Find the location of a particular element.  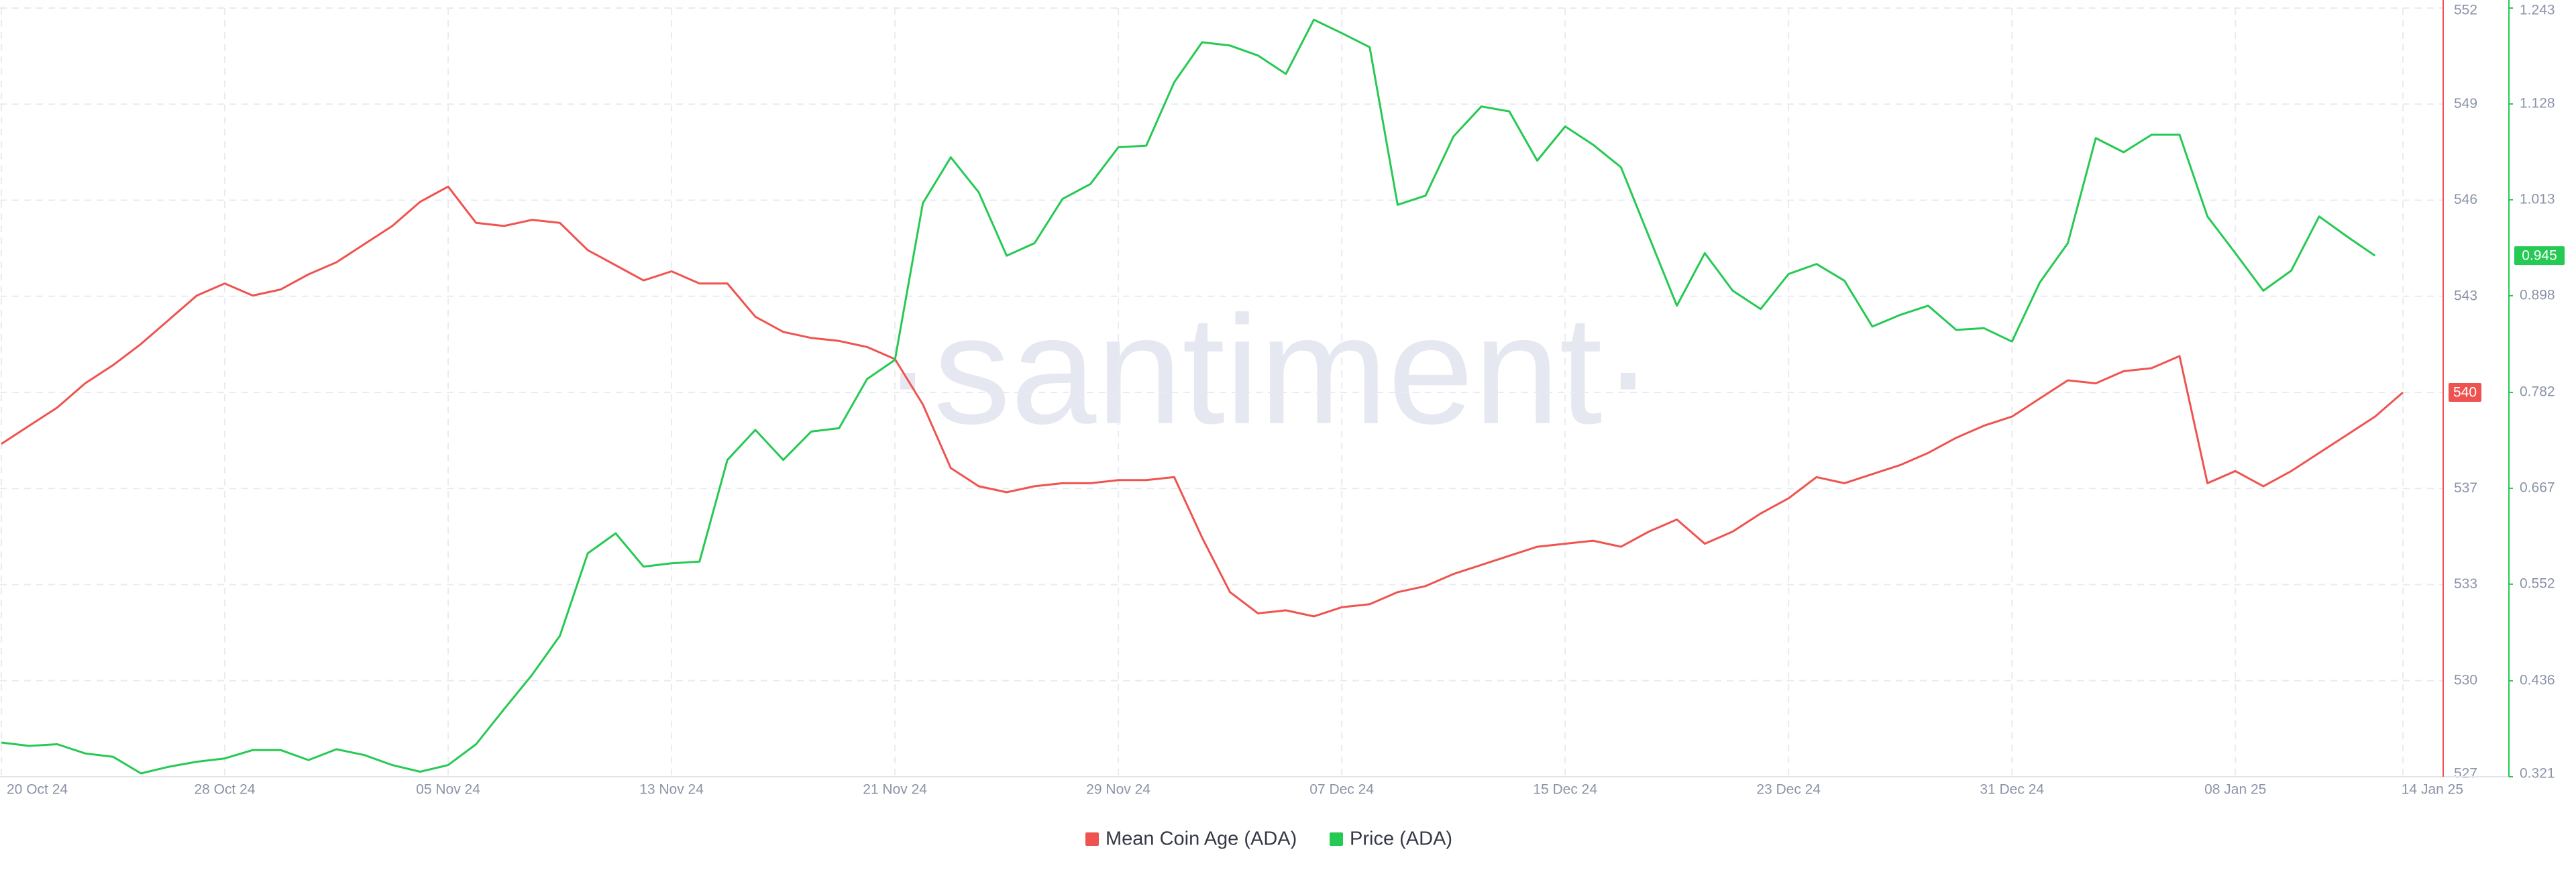

y-tick-label: 546 is located at coordinates (2465, 200).